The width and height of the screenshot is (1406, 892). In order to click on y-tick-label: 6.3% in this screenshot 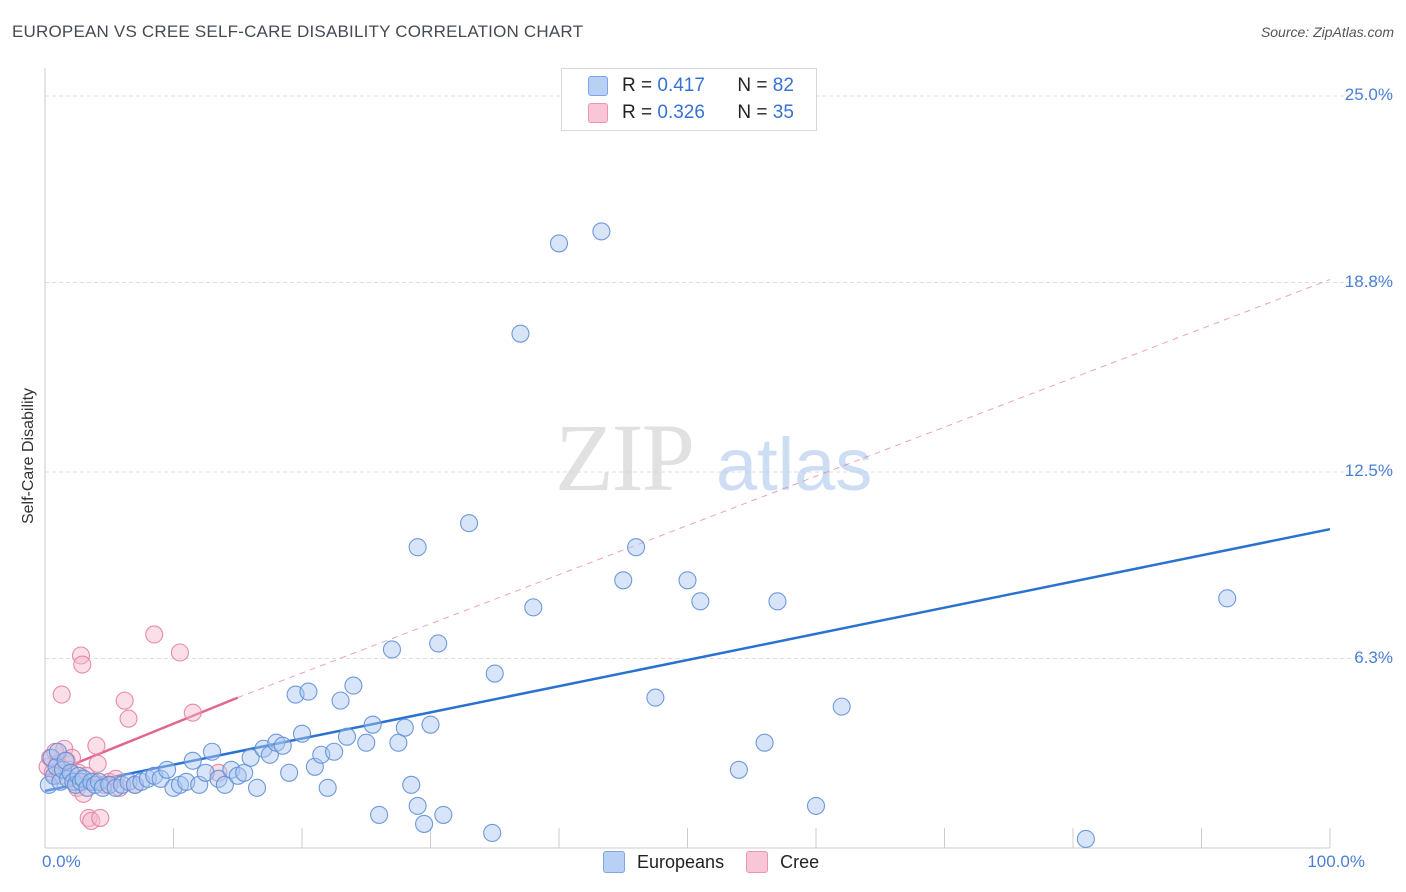, I will do `click(1373, 657)`.